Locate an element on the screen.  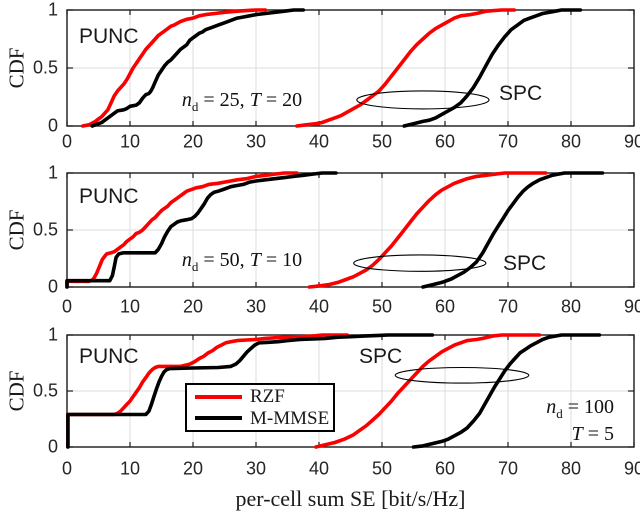
legend-entry-rzf: RZF is located at coordinates (260, 397).